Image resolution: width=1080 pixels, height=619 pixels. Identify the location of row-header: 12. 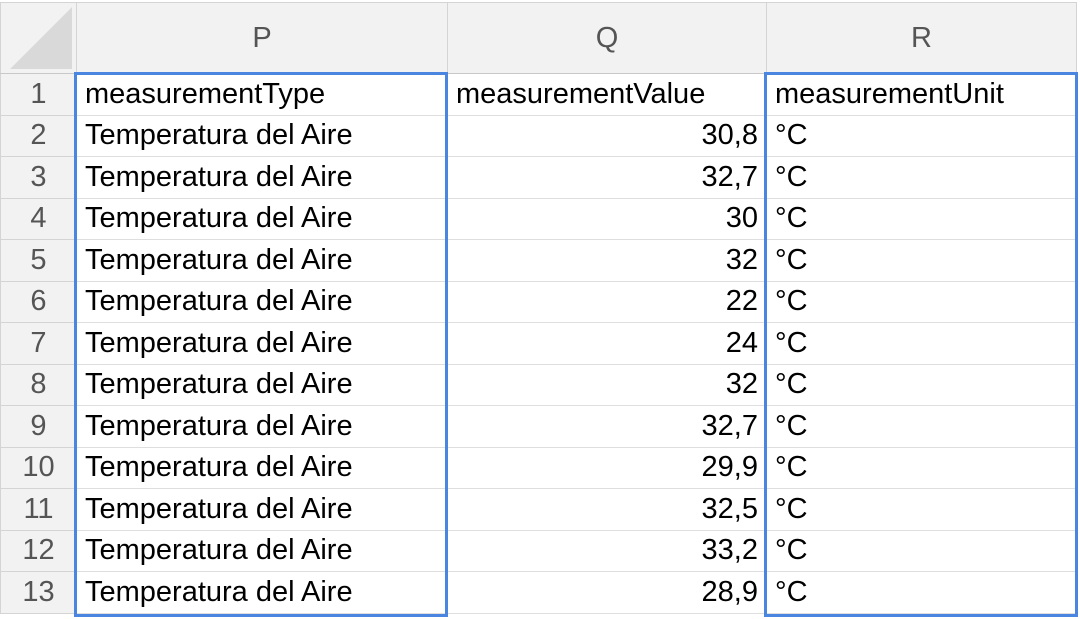
(38, 551).